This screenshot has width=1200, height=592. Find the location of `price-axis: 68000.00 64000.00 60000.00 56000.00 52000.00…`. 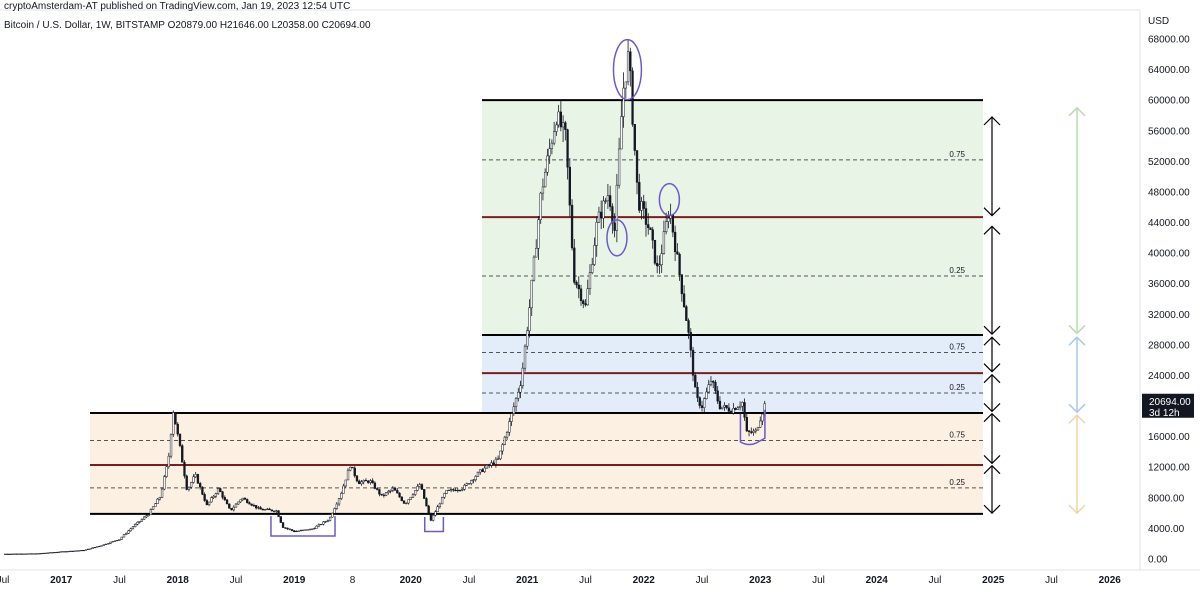

price-axis: 68000.00 64000.00 60000.00 56000.00 52000.00… is located at coordinates (1169, 300).